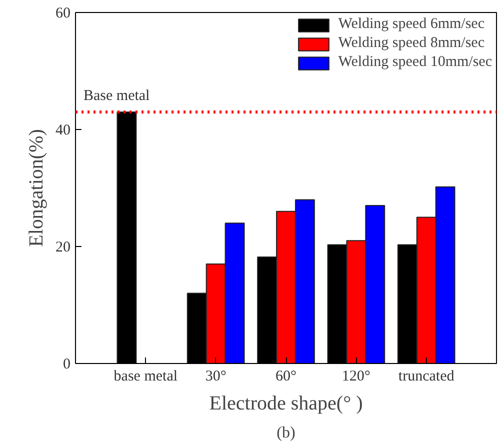 This screenshot has height=446, width=498. I want to click on legend-label: Welding speed 8mm/sec, so click(411, 43).